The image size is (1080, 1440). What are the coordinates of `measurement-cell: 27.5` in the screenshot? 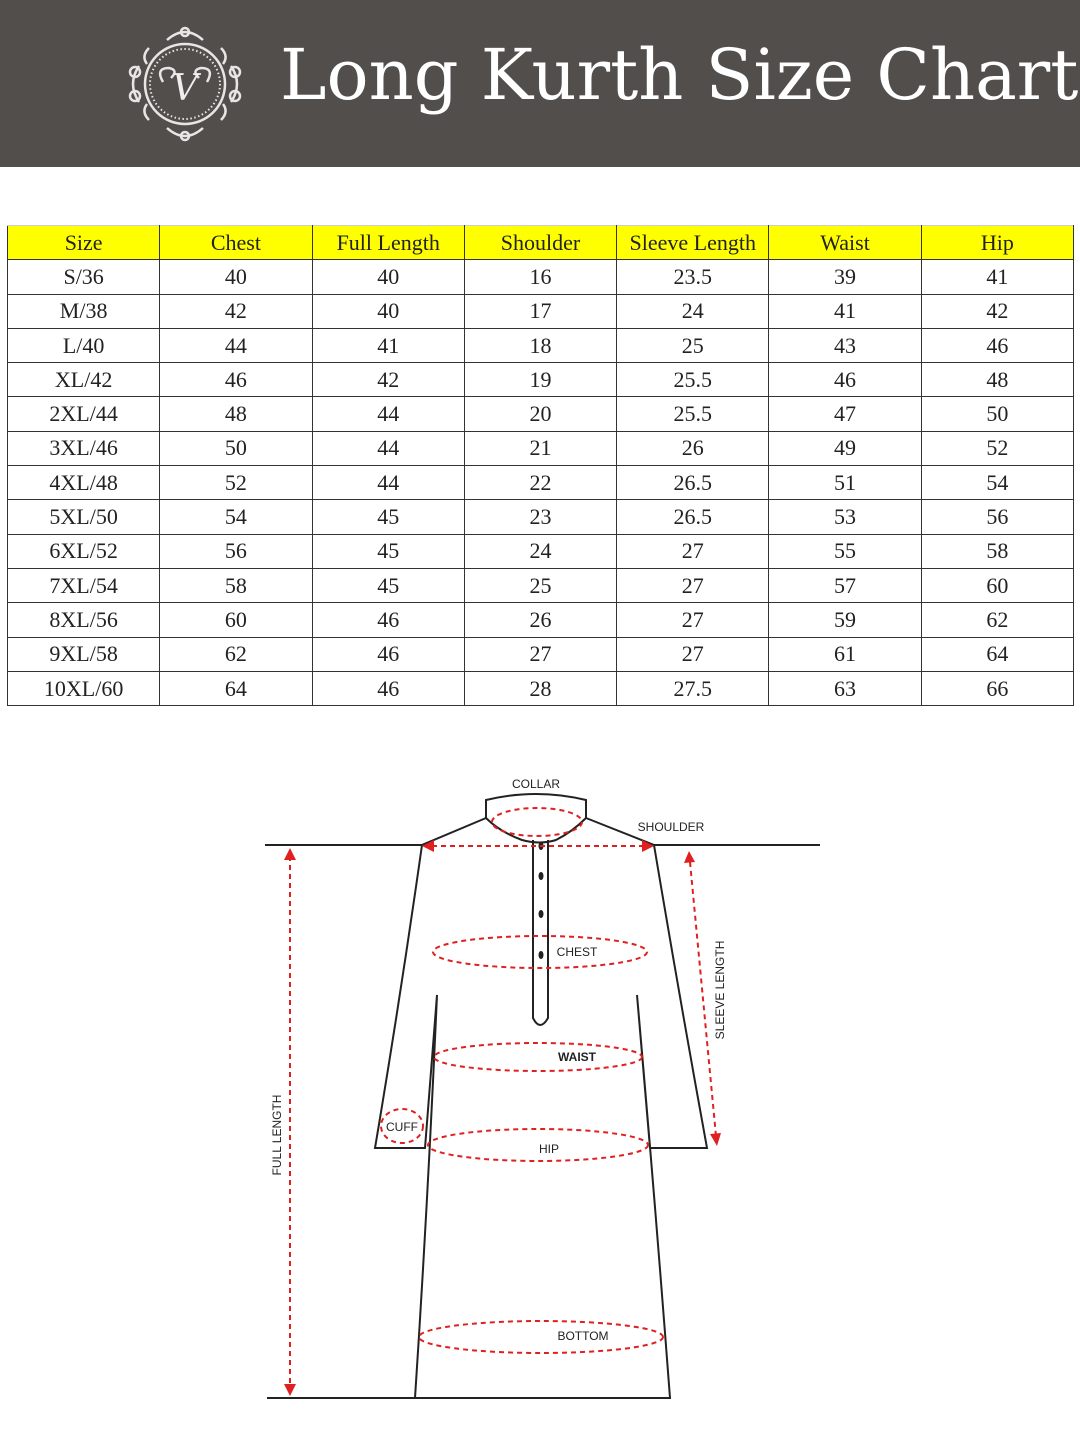 It's located at (693, 688).